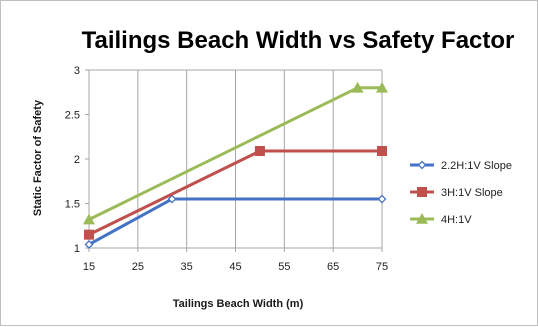 This screenshot has width=538, height=327. Describe the element at coordinates (187, 267) in the screenshot. I see `x-tick-label: 35` at that location.